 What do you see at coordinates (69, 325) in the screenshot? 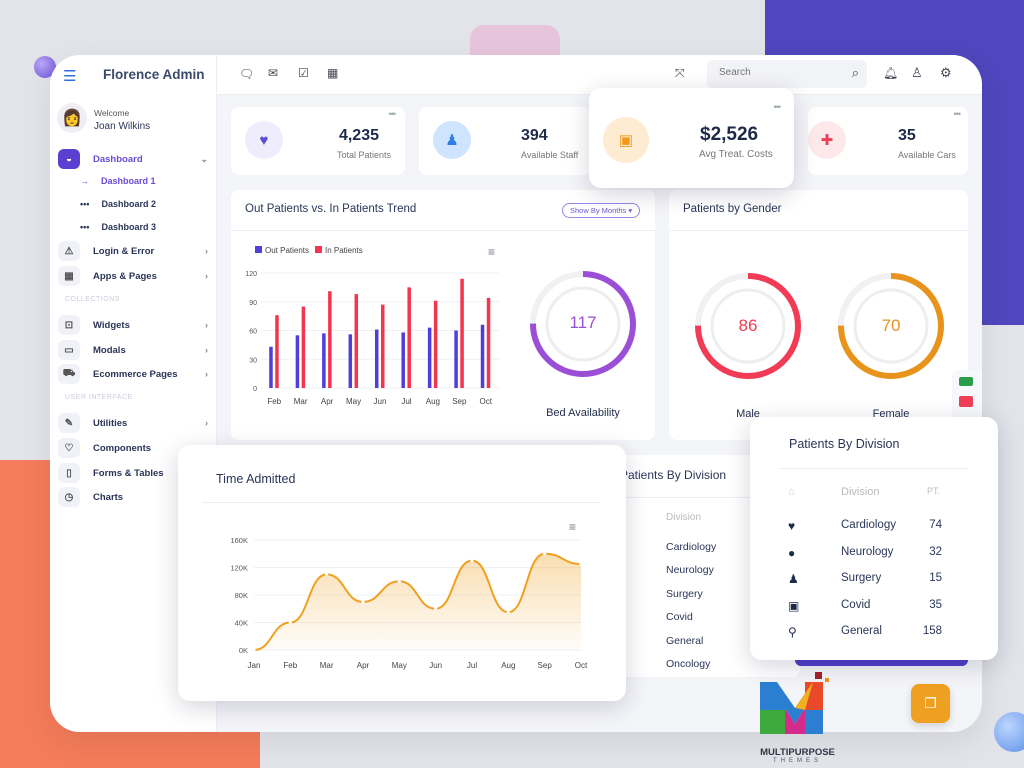
I see `widget-icon: ⊡` at bounding box center [69, 325].